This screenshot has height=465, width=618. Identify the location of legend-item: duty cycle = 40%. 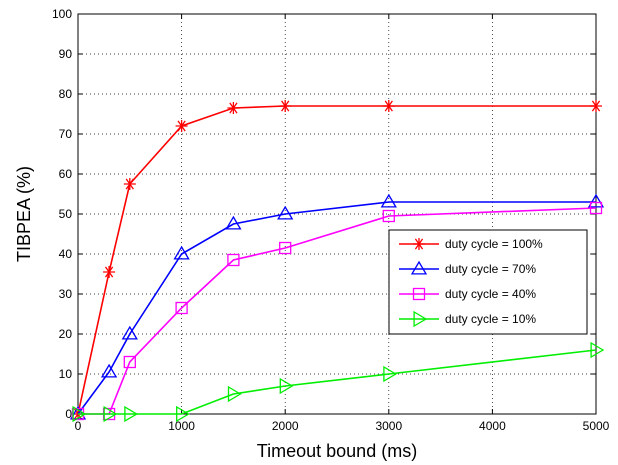
(467, 294).